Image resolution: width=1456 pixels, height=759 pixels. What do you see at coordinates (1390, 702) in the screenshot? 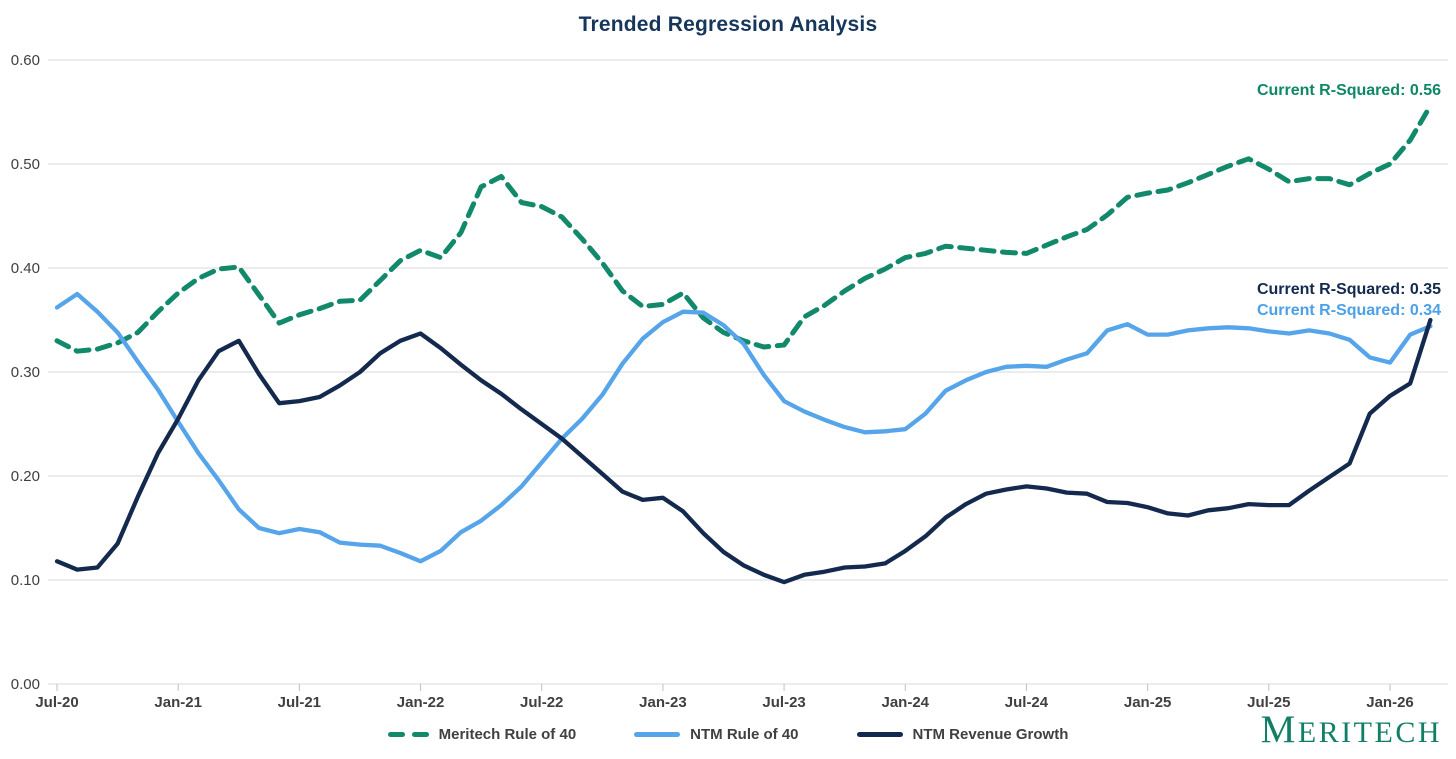
I see `x-axis-tick-label: Jan-26` at bounding box center [1390, 702].